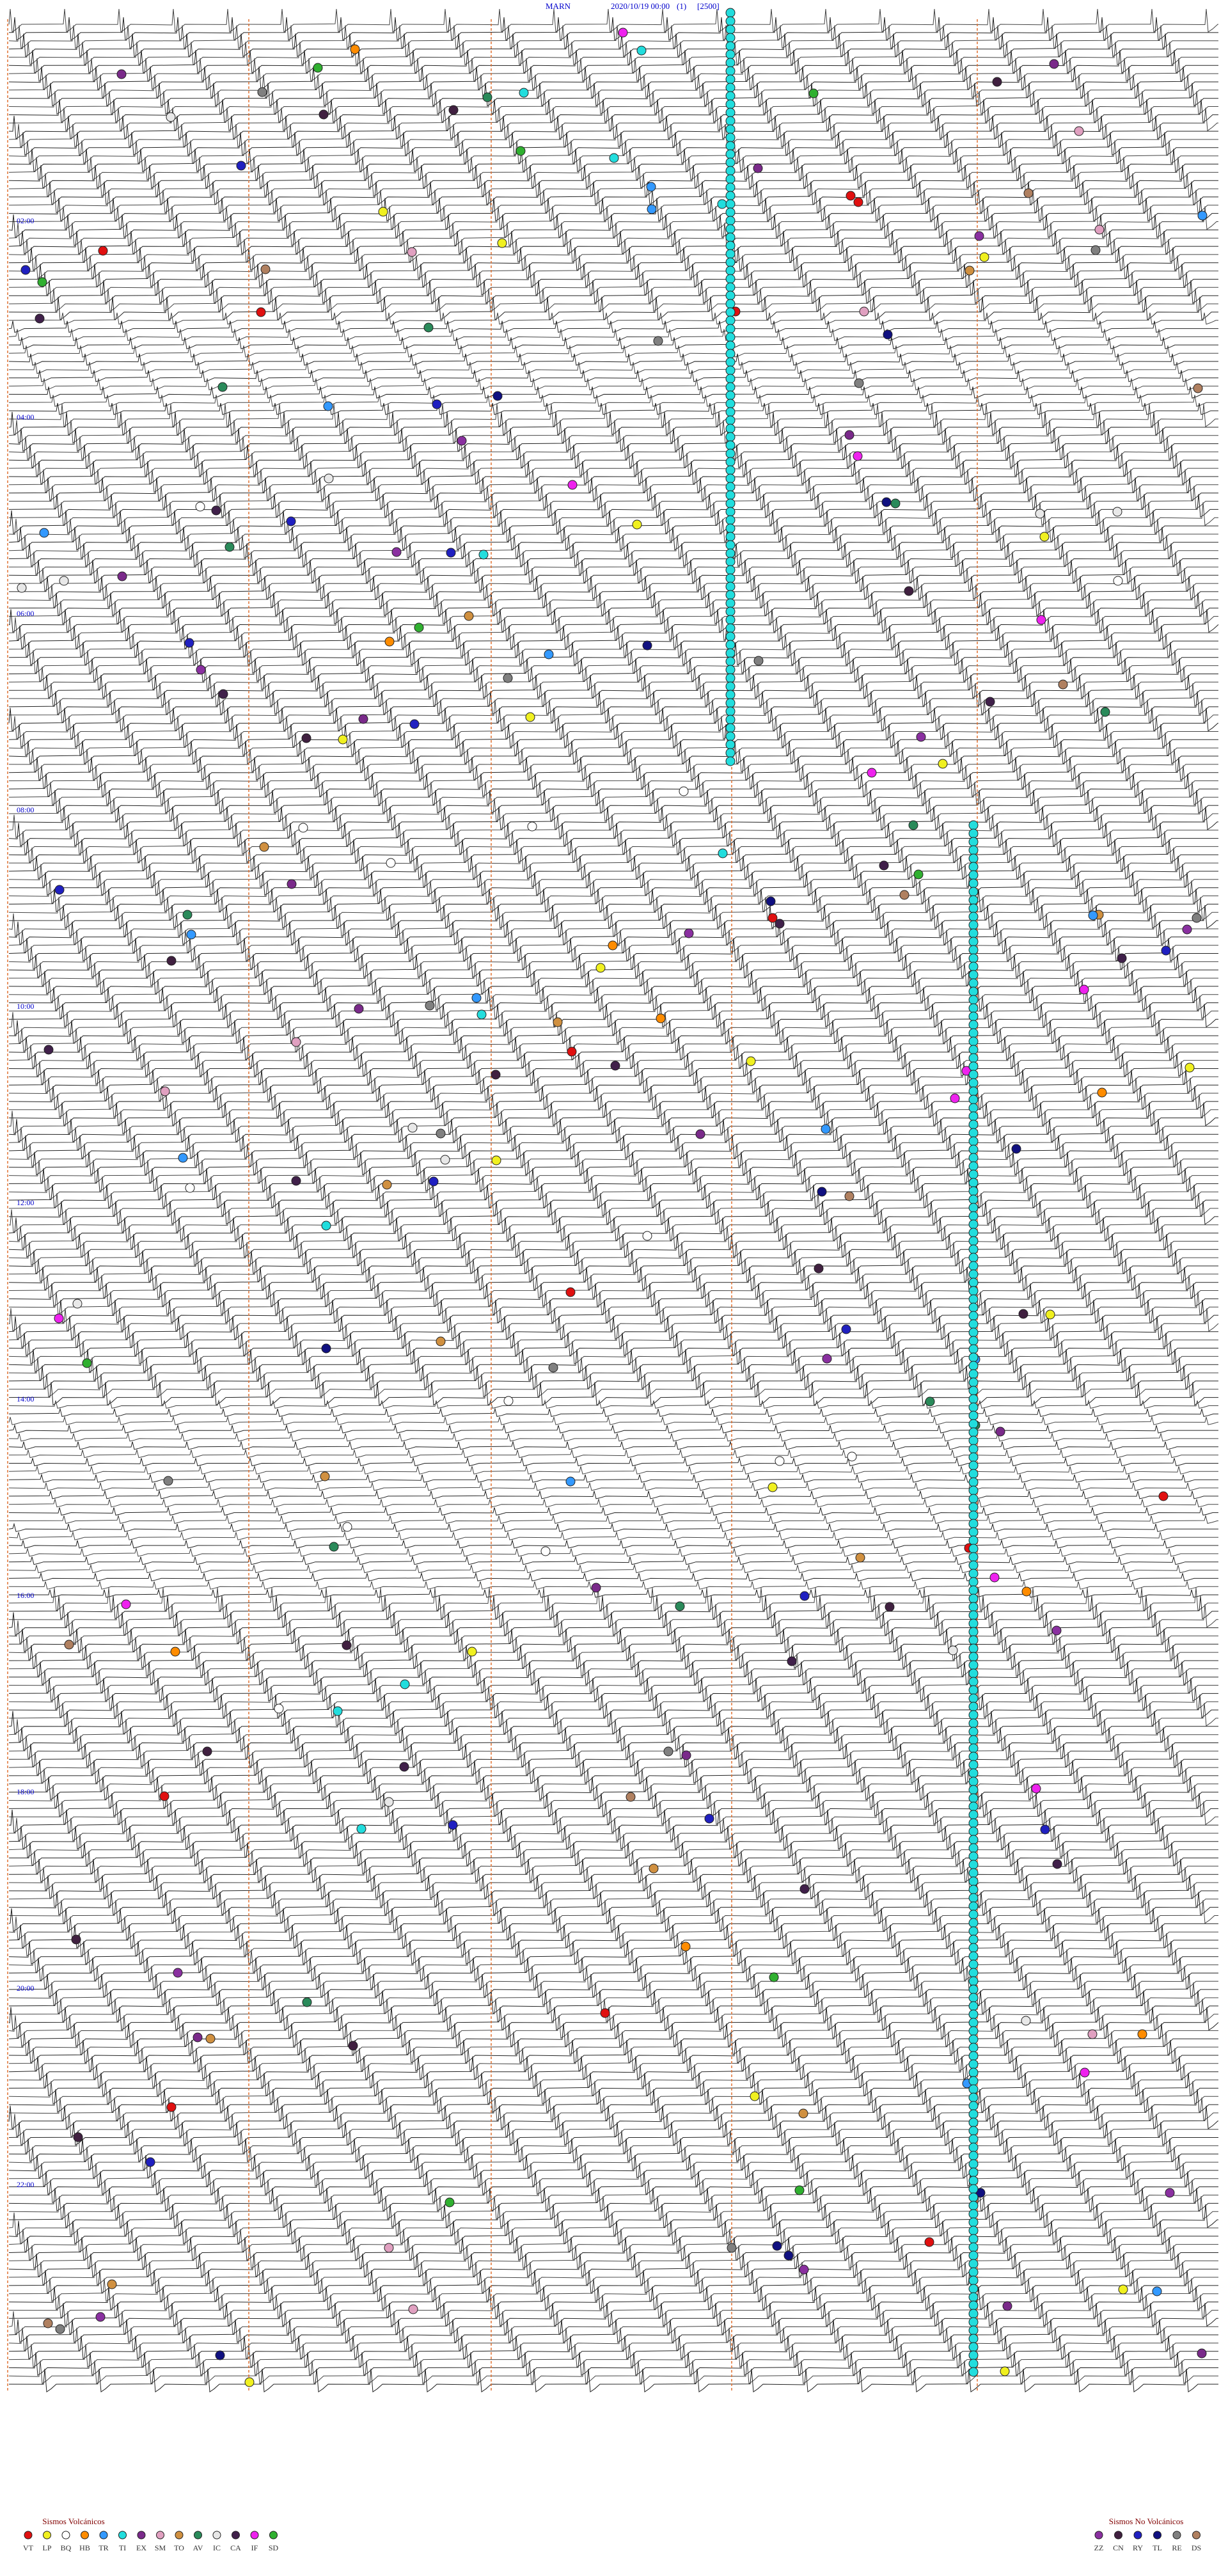  What do you see at coordinates (1138, 2547) in the screenshot?
I see `legend-label: RY` at bounding box center [1138, 2547].